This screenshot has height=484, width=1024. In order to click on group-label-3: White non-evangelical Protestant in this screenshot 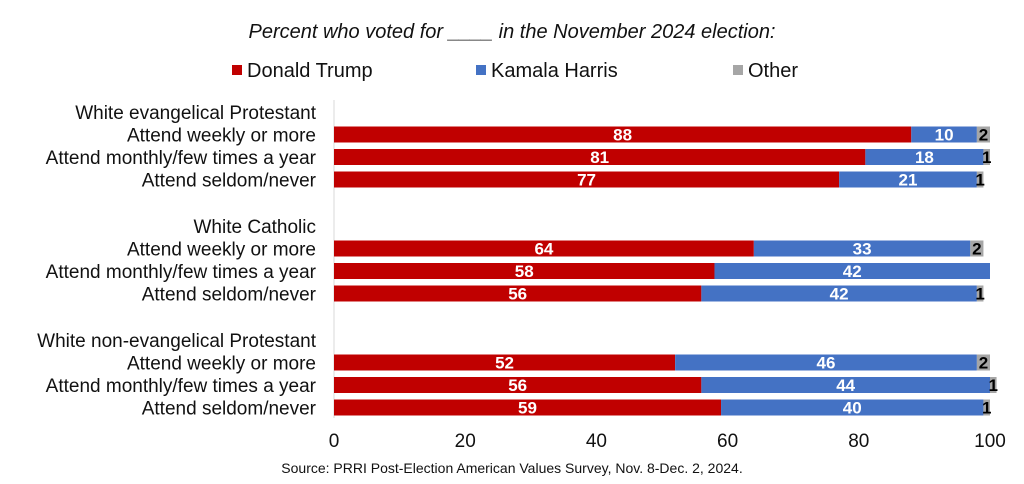, I will do `click(177, 341)`.